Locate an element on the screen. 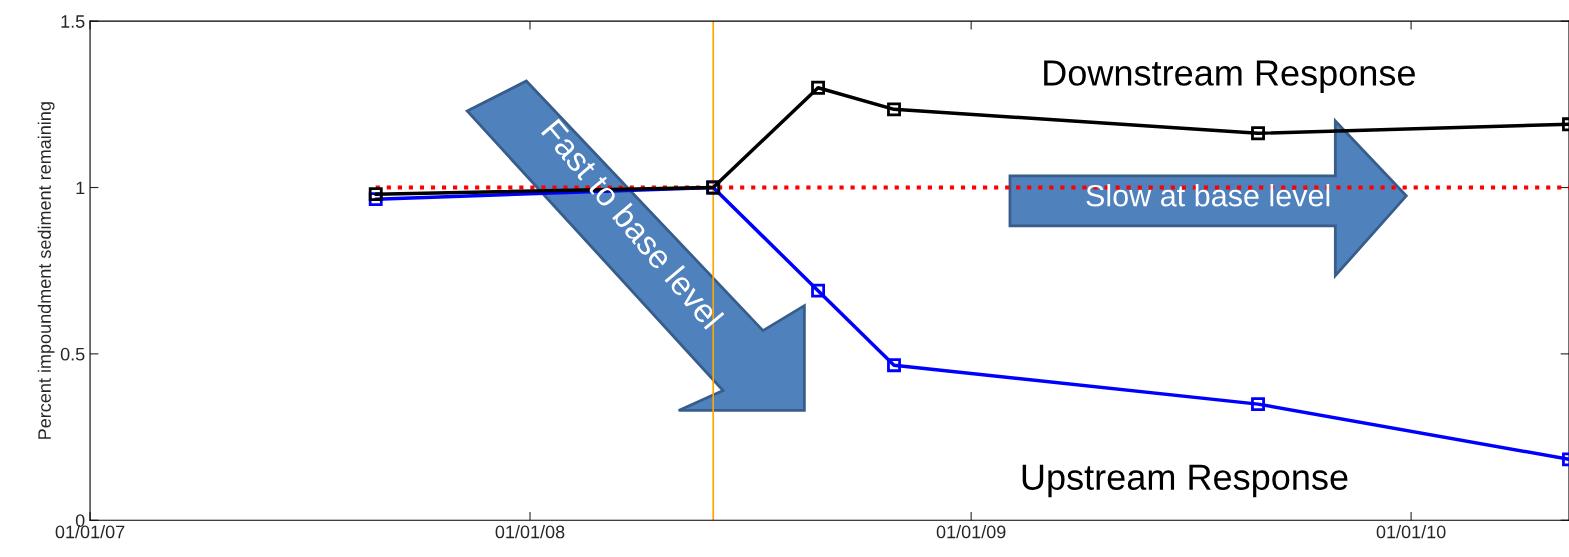 The height and width of the screenshot is (557, 1569). y-tick-label: 1 is located at coordinates (80, 188).